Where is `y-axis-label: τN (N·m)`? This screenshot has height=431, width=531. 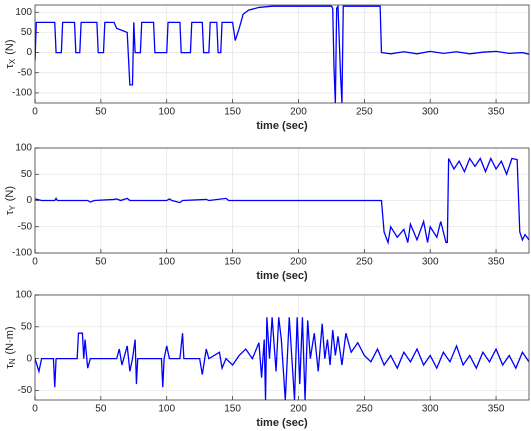 y-axis-label: τN (N·m) is located at coordinates (10, 347).